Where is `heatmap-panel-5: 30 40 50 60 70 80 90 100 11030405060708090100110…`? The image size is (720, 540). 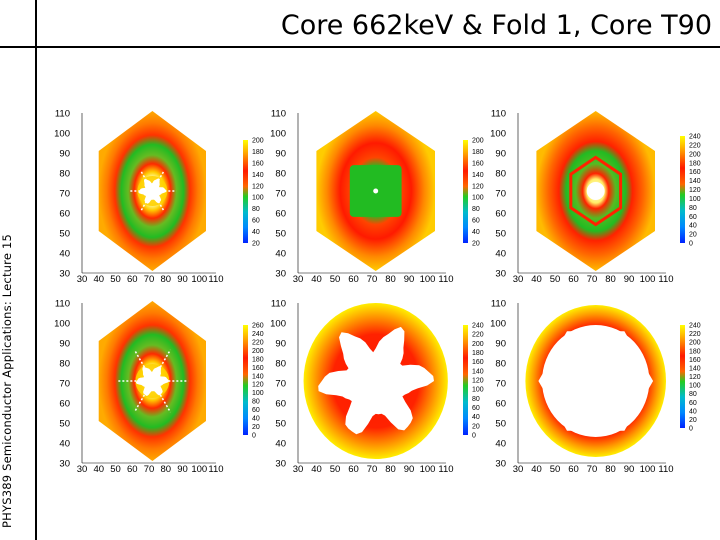
heatmap-panel-5: 30 40 50 60 70 80 90 100 11030405060708090100110… is located at coordinates (377, 387).